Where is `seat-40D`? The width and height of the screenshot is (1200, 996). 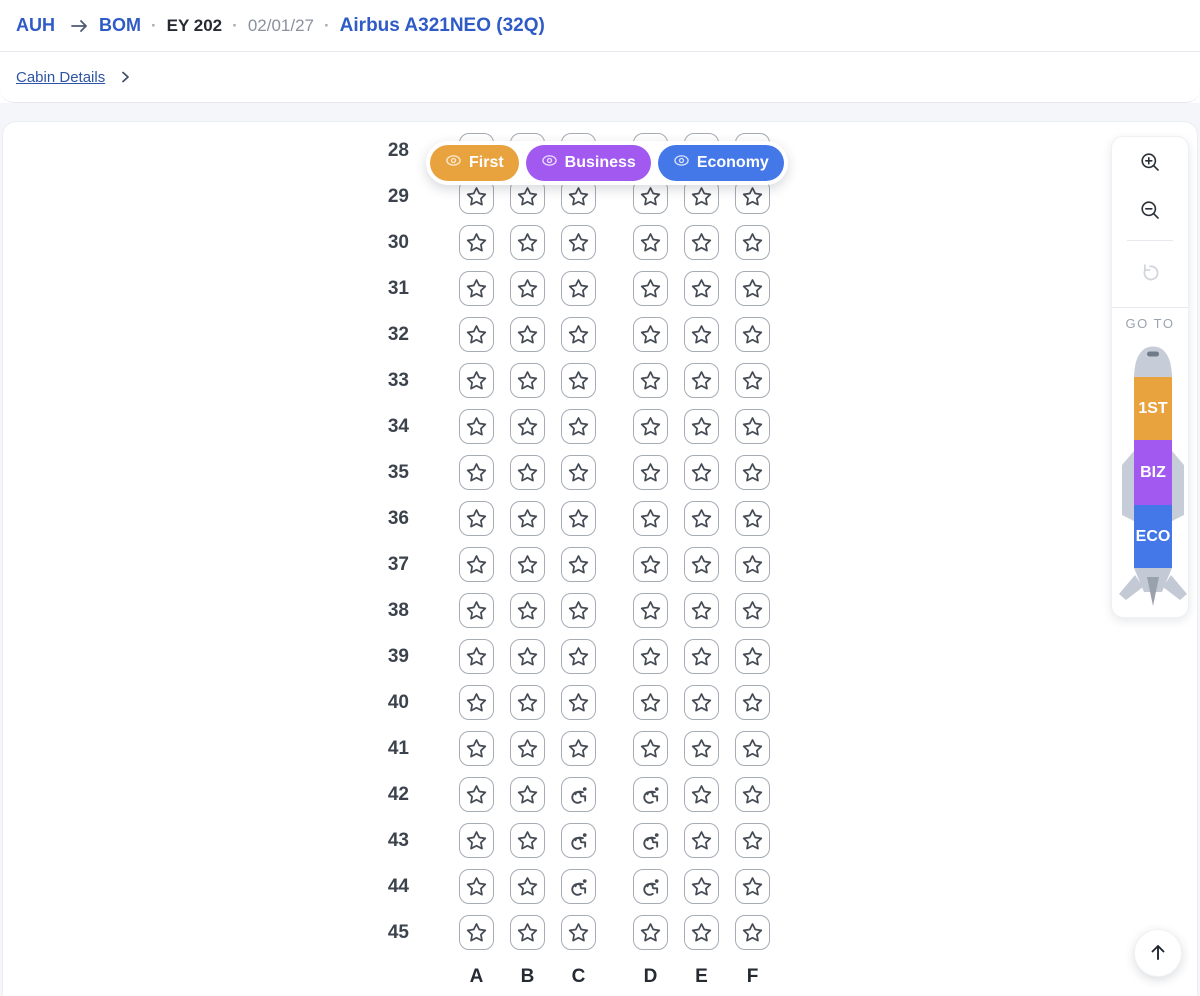
seat-40D is located at coordinates (650, 702).